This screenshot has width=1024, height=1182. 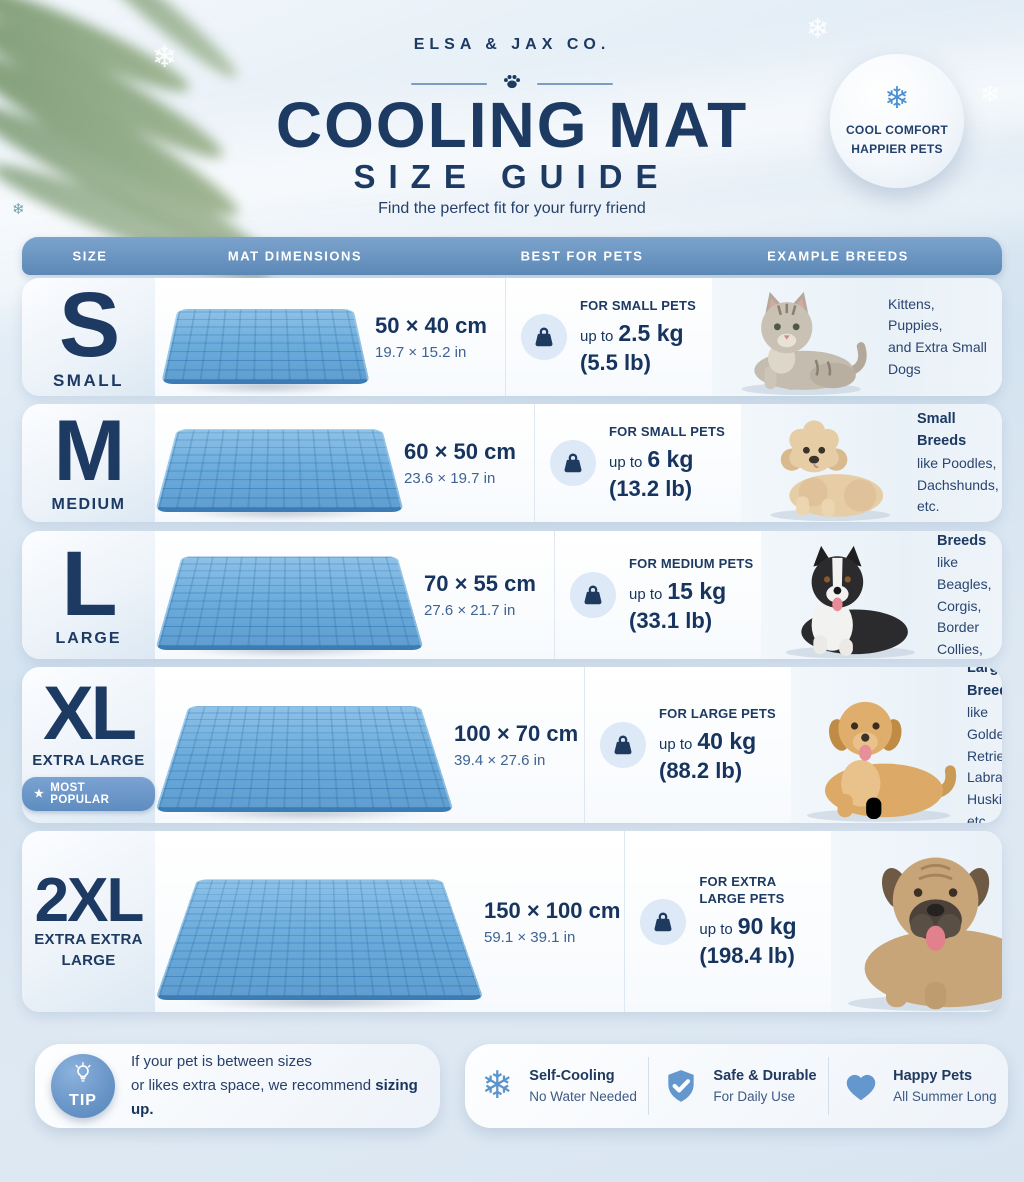 What do you see at coordinates (556, 1085) in the screenshot?
I see `feature-self-cooling: ❄ Self-Cooling No Water Needed` at bounding box center [556, 1085].